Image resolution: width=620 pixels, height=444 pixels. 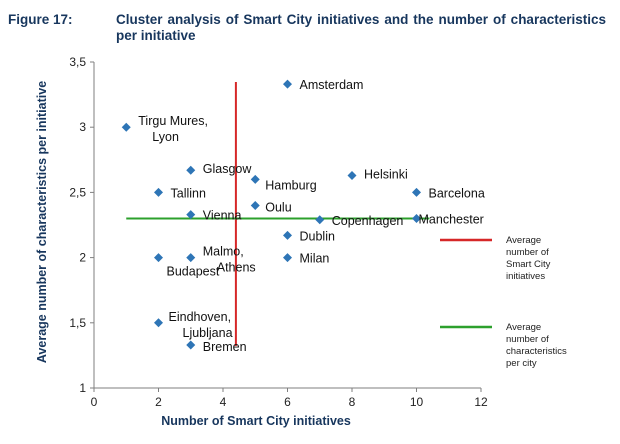 What do you see at coordinates (193, 272) in the screenshot?
I see `data-point-label: Budapest` at bounding box center [193, 272].